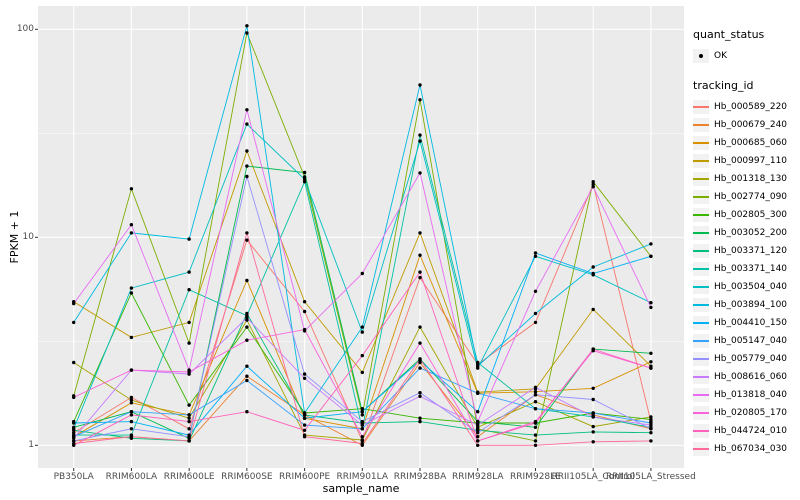  What do you see at coordinates (751, 107) in the screenshot?
I see `legend-item-label: Hb_000589_220` at bounding box center [751, 107].